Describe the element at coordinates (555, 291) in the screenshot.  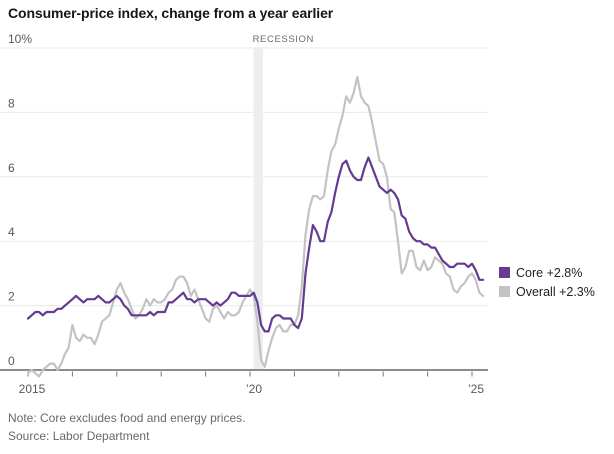
I see `overall-series-label: Overall +2.3%` at that location.